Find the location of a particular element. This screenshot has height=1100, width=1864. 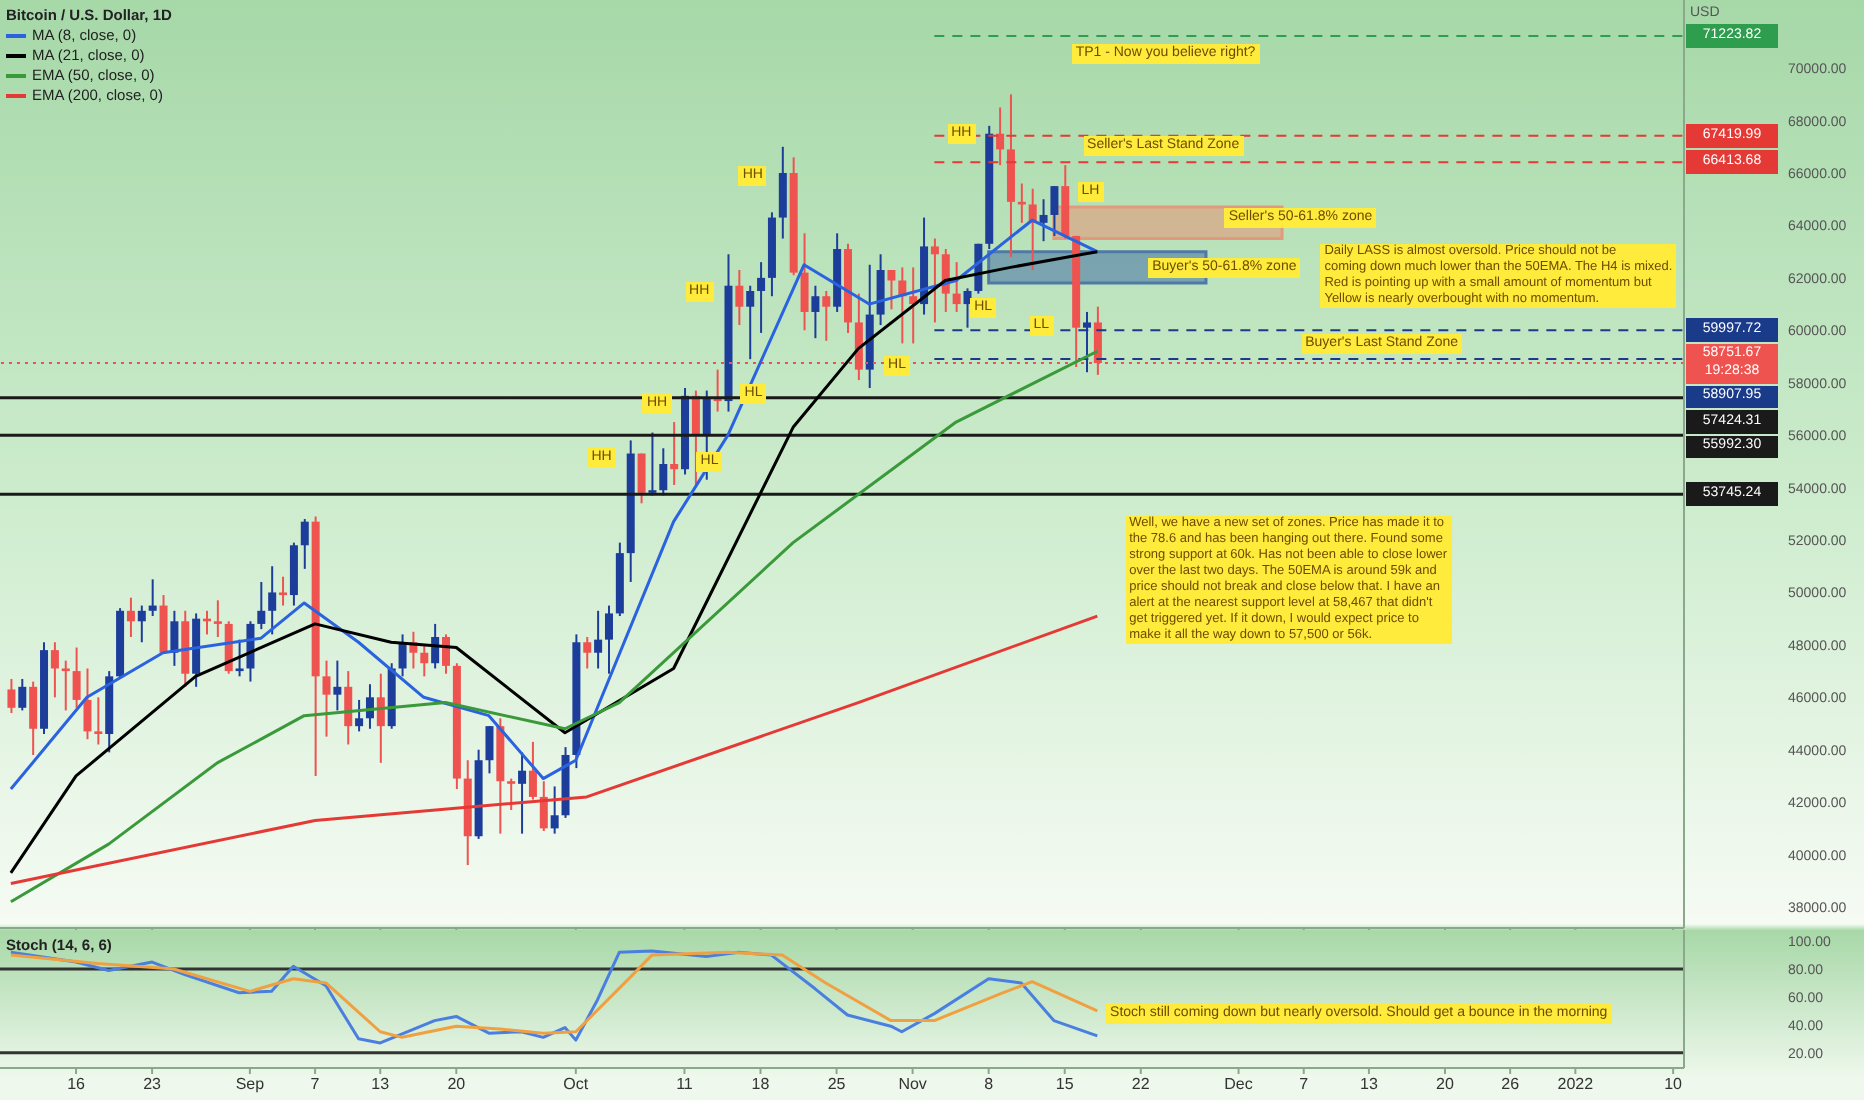

x-tick-label: Dec is located at coordinates (1238, 1084).